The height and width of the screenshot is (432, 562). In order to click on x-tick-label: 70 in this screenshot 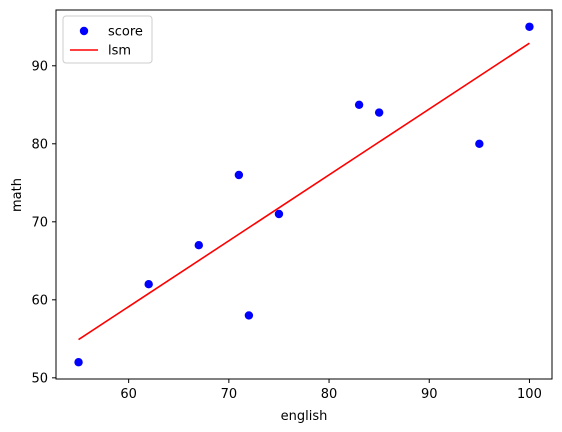, I will do `click(229, 394)`.